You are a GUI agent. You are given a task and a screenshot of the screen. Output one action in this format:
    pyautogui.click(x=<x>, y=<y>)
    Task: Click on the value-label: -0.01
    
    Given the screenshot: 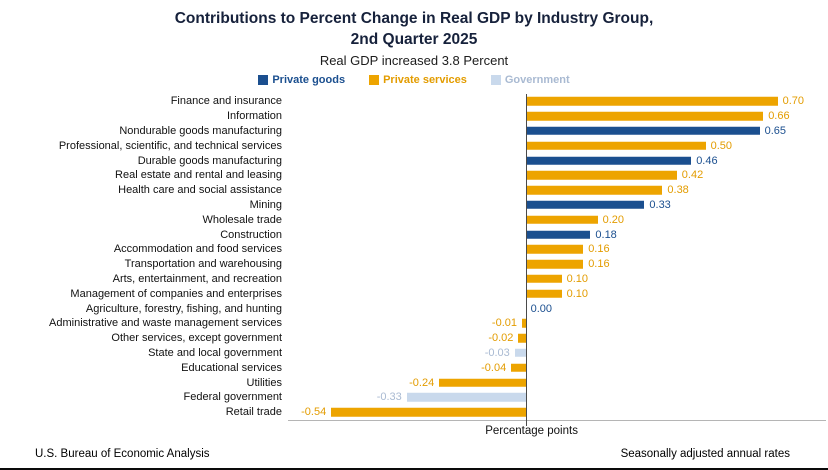 What is the action you would take?
    pyautogui.click(x=504, y=323)
    